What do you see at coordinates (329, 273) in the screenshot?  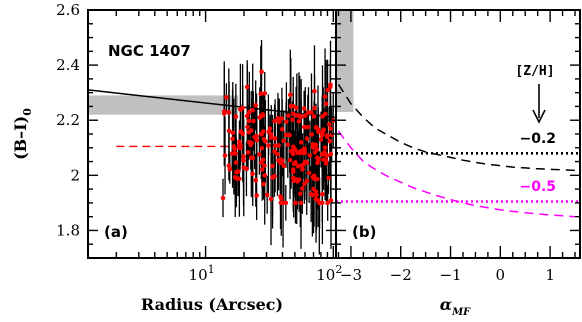 I see `x-tick-label-a: 10²` at bounding box center [329, 273].